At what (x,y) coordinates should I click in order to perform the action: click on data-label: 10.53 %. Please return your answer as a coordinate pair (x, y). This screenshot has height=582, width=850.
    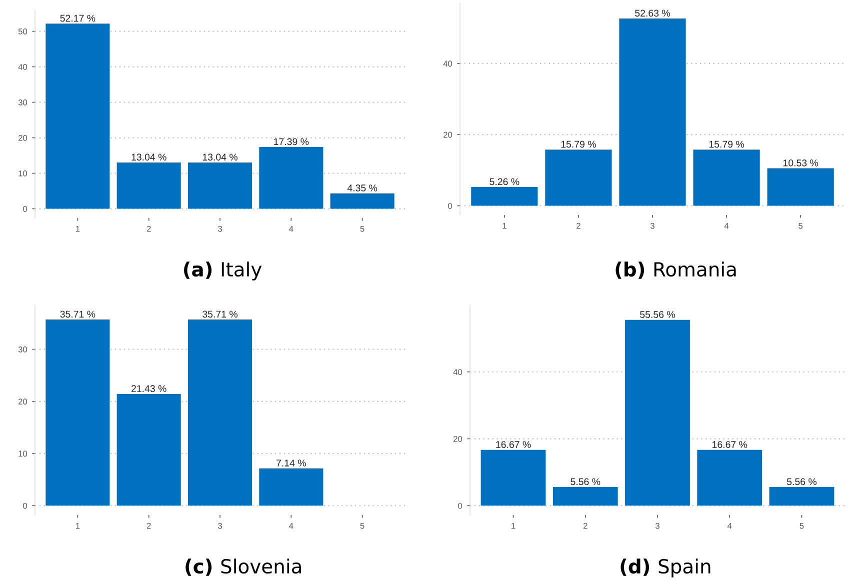
    Looking at the image, I should click on (800, 162).